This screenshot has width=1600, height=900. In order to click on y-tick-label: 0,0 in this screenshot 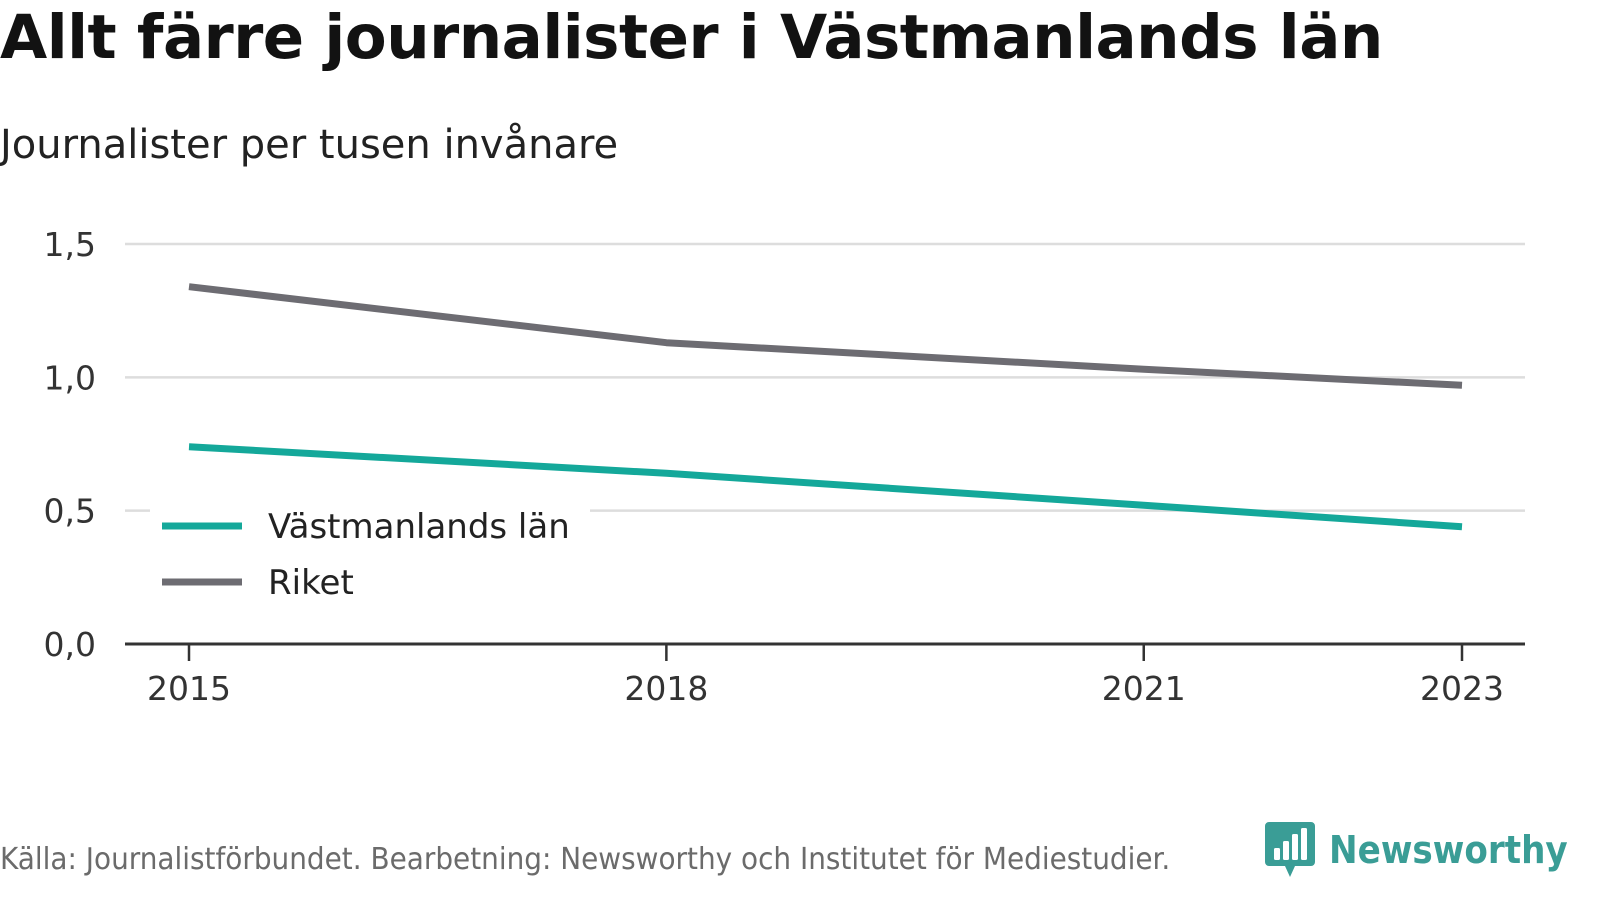, I will do `click(70, 644)`.